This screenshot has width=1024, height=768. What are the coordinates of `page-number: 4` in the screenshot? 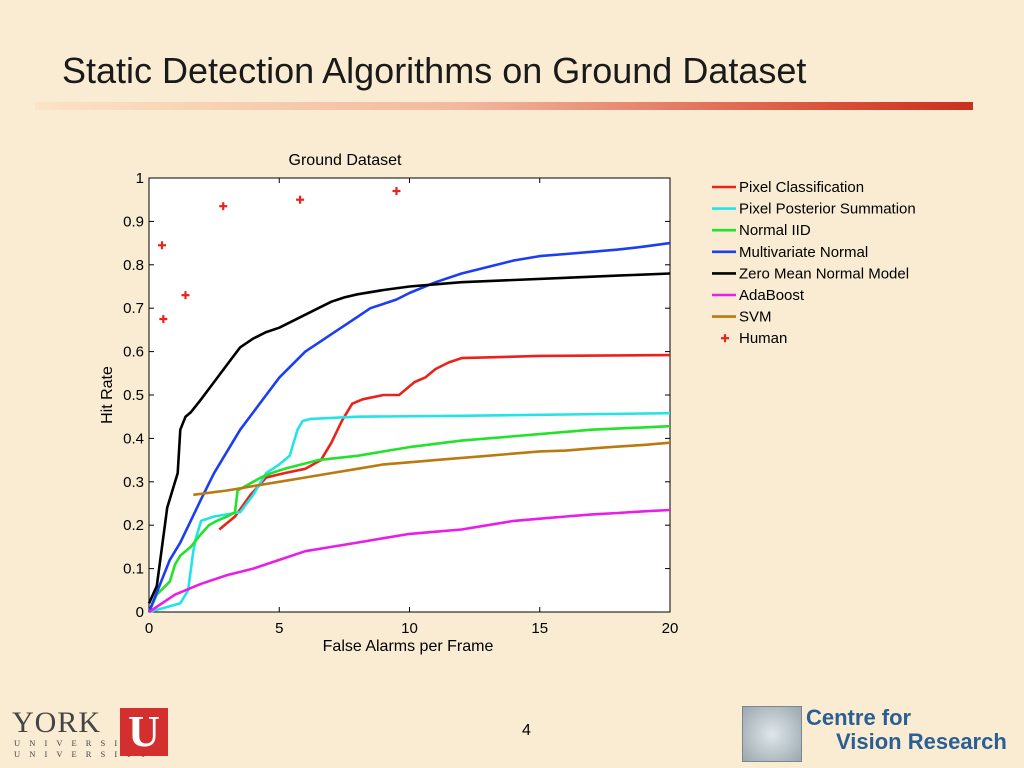 It's located at (526, 730).